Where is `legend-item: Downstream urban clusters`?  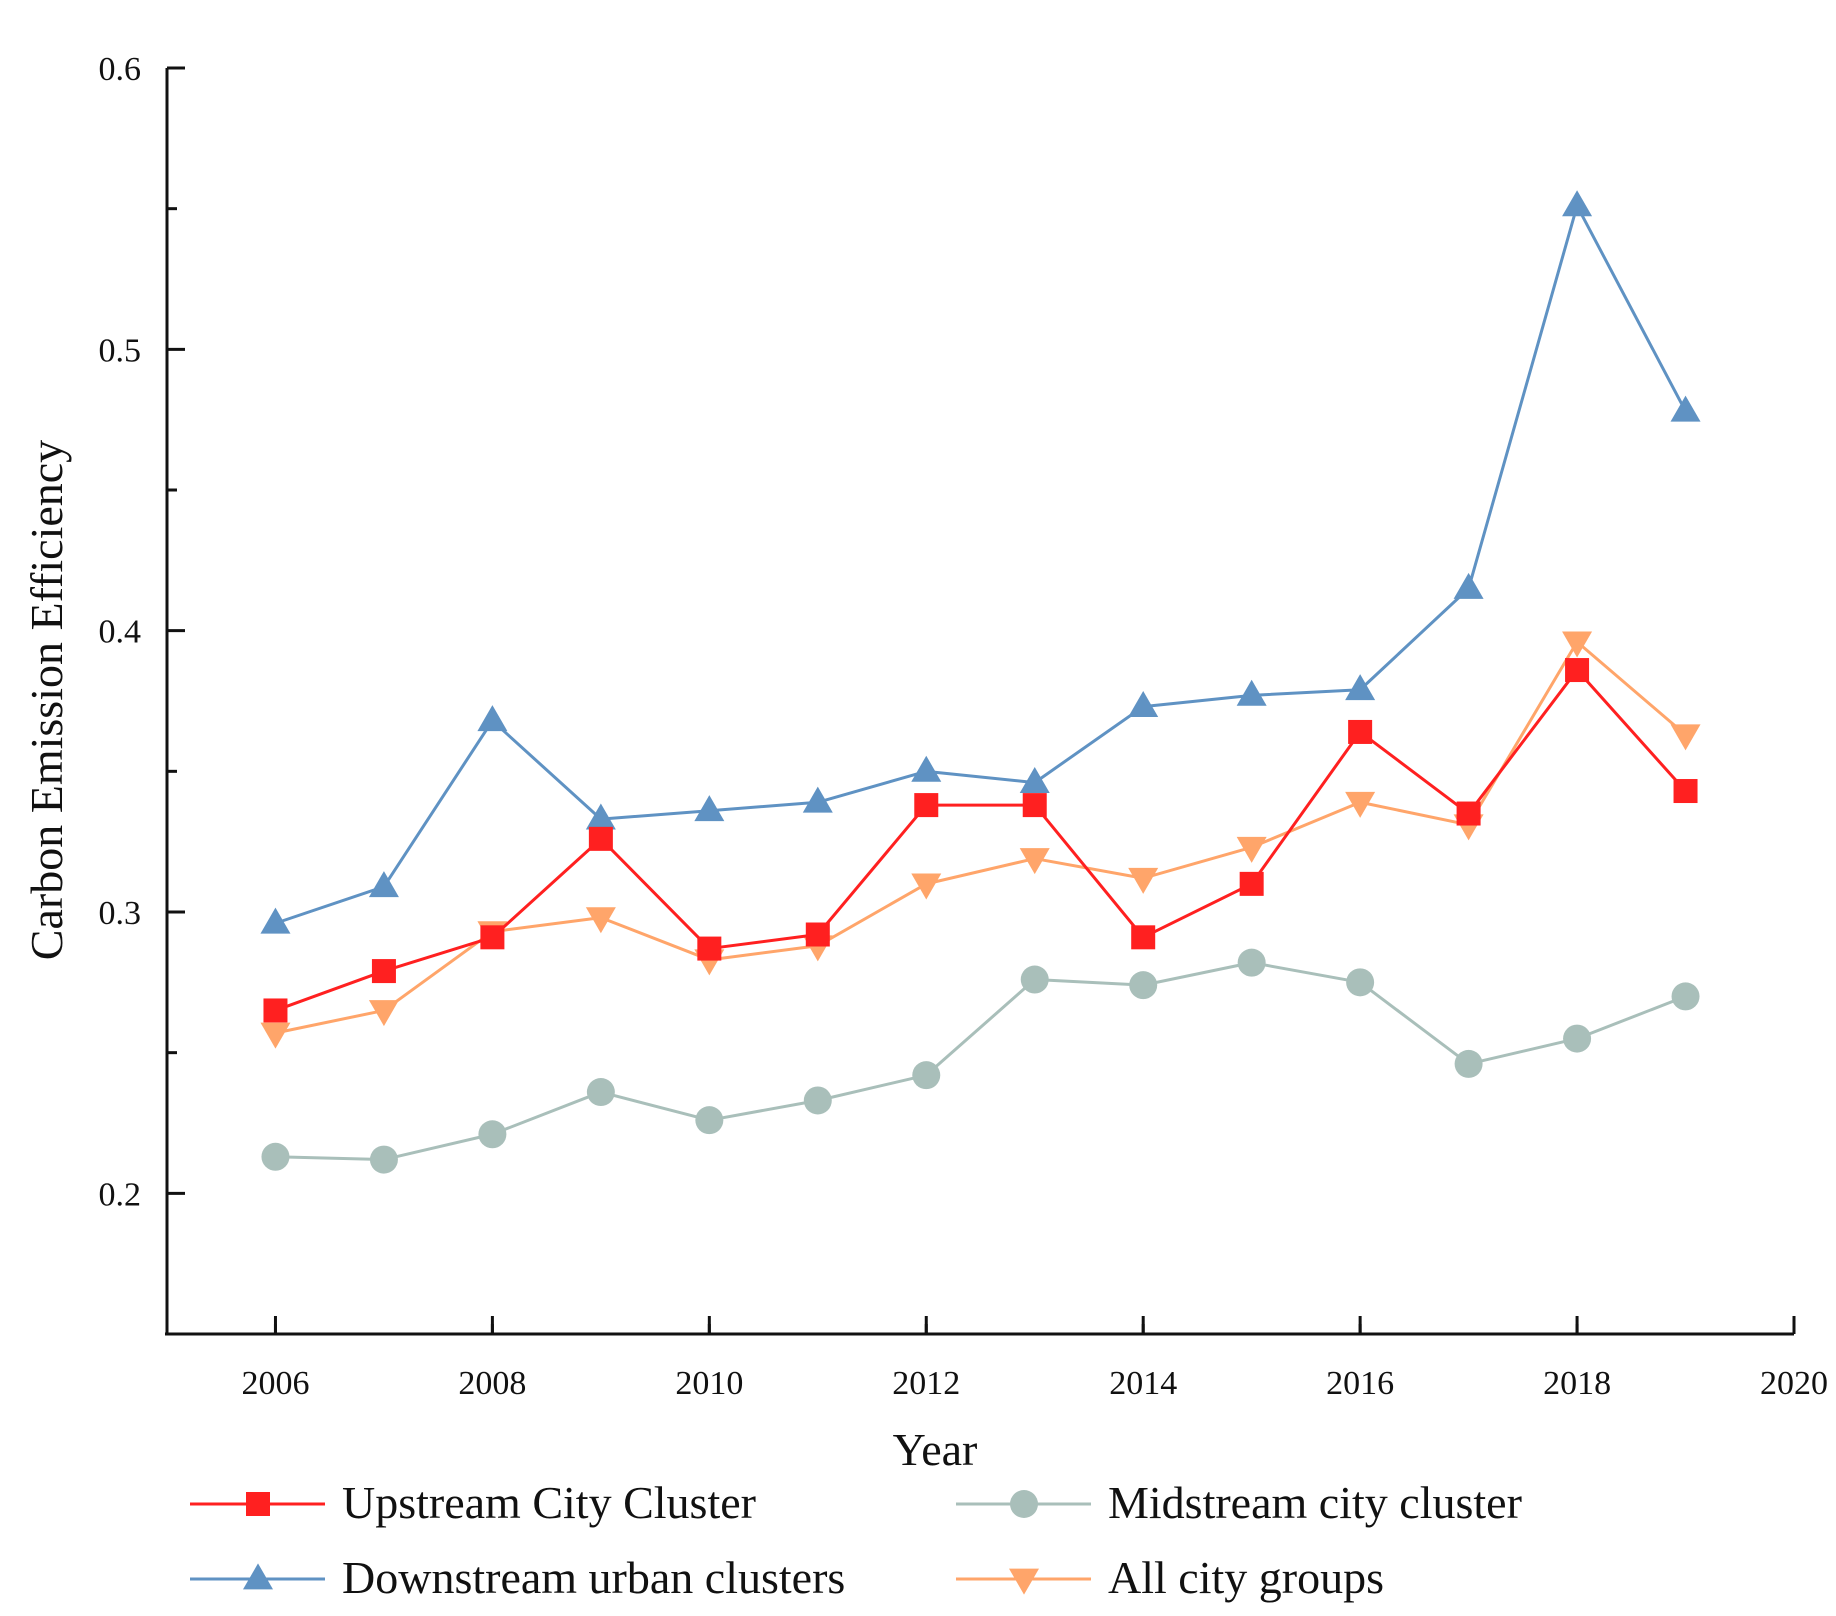
legend-item: Downstream urban clusters is located at coordinates (517, 1577).